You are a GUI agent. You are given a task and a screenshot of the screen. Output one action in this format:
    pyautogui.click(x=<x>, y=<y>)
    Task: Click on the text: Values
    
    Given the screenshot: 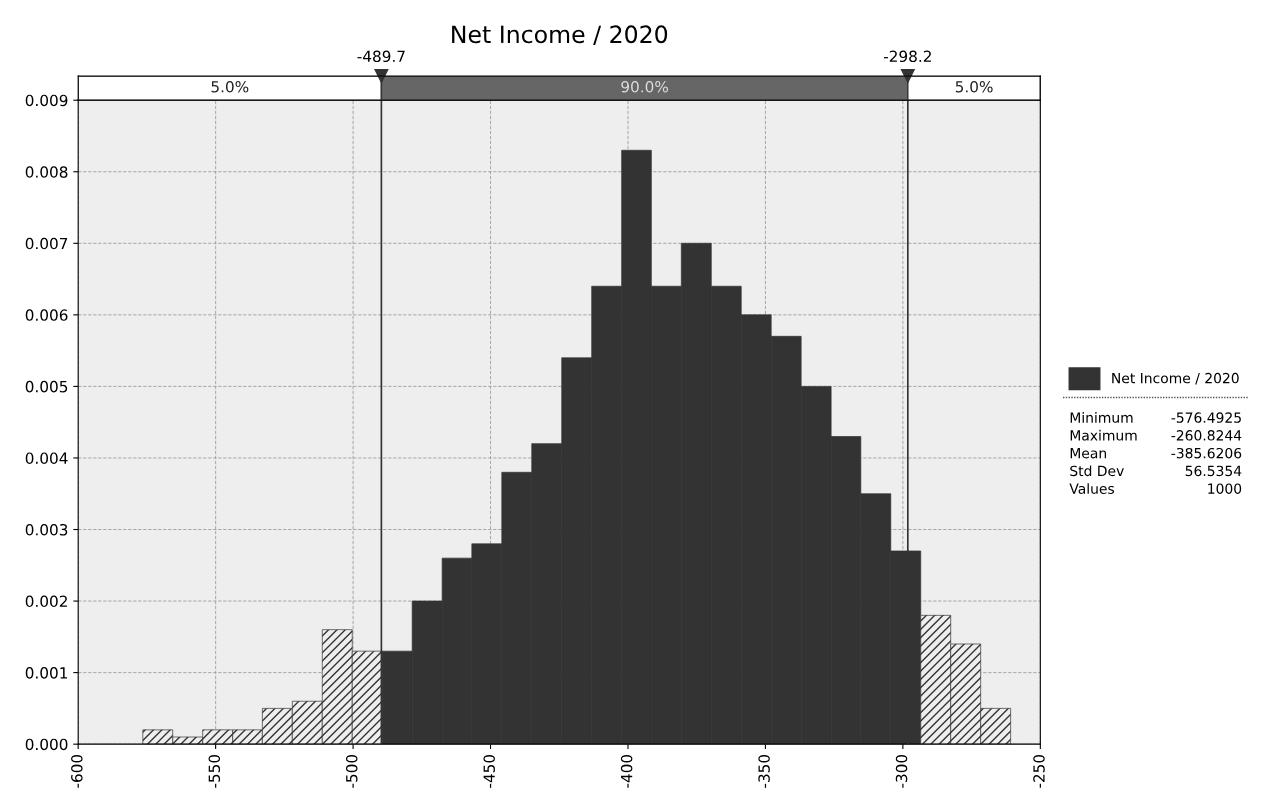 What is the action you would take?
    pyautogui.click(x=1092, y=488)
    